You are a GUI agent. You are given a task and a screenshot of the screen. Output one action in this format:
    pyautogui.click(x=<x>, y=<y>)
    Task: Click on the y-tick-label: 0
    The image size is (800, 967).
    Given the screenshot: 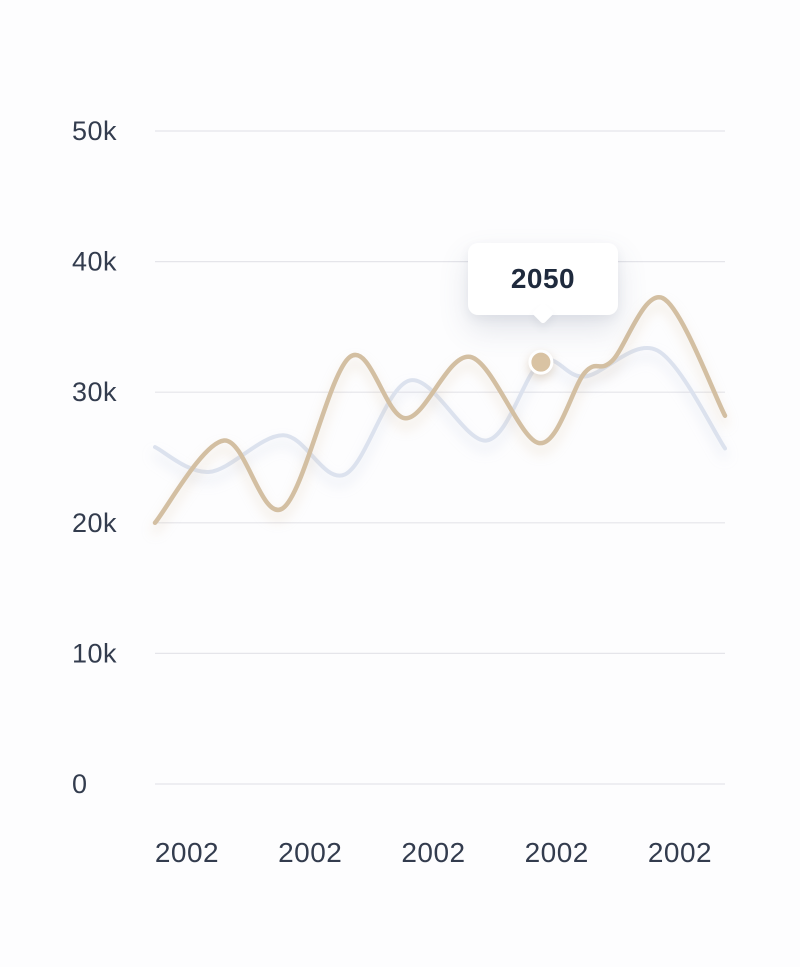 What is the action you would take?
    pyautogui.click(x=80, y=784)
    